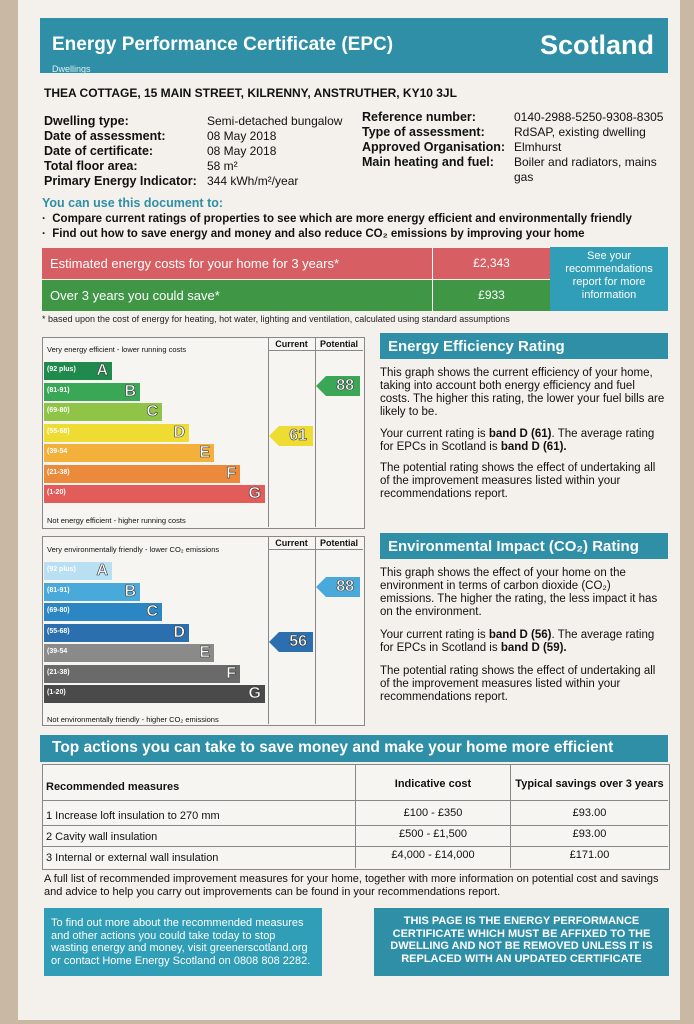 The image size is (694, 1024). I want to click on detail-row: Approved Organisation: Elmhurst, so click(462, 147).